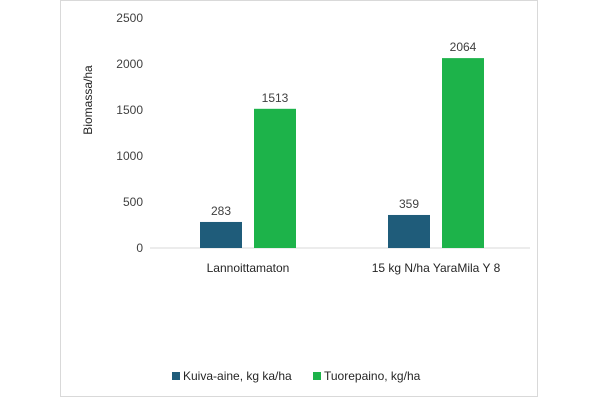 Image resolution: width=600 pixels, height=400 pixels. Describe the element at coordinates (248, 268) in the screenshot. I see `x-category-label: Lannoittamaton` at that location.